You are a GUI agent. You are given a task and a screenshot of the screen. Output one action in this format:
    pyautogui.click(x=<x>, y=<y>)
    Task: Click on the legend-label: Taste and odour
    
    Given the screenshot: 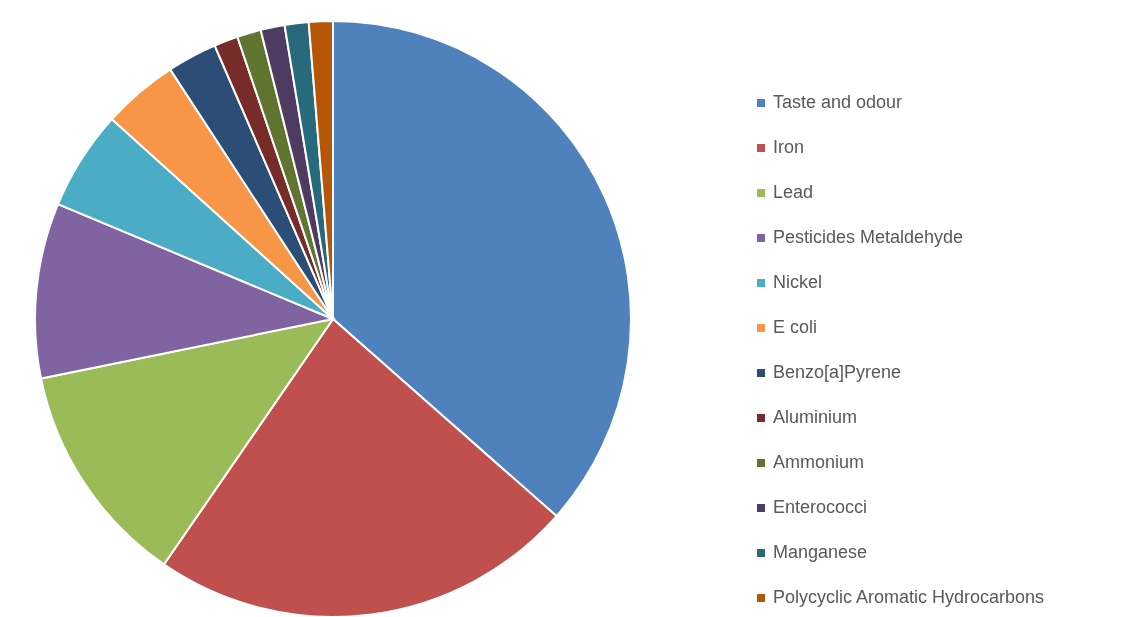 What is the action you would take?
    pyautogui.click(x=838, y=102)
    